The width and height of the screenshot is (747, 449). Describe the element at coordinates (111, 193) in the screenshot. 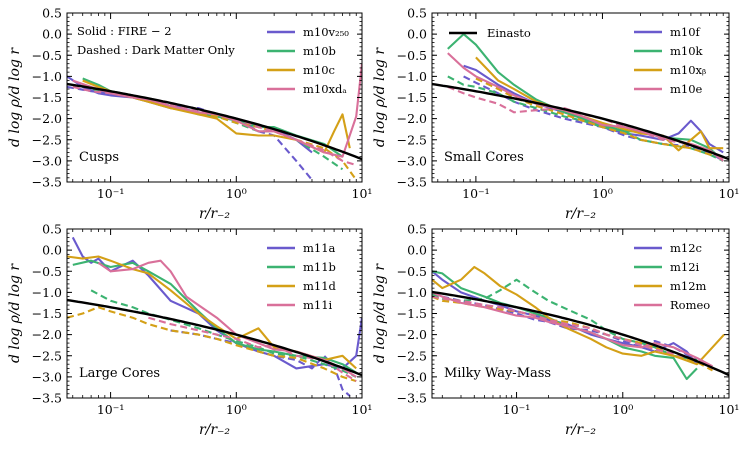

I see `panel-1-xtick-label: 10⁻¹` at that location.